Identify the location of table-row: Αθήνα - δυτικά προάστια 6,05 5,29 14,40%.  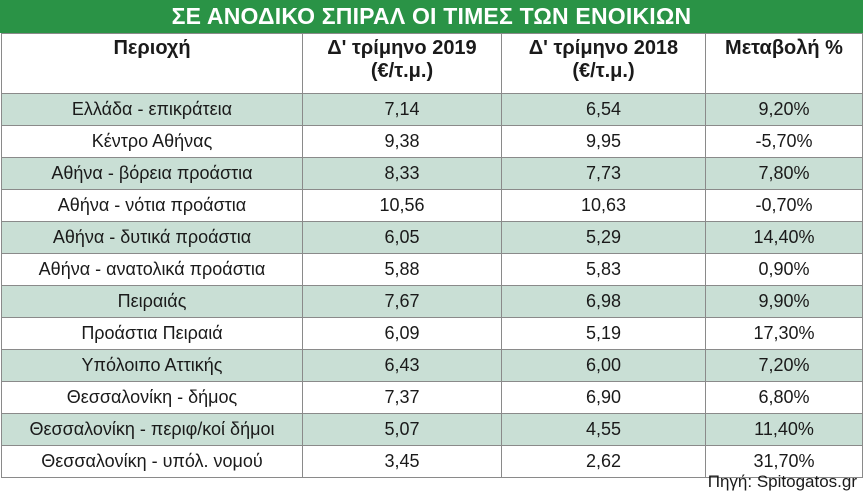
(432, 237).